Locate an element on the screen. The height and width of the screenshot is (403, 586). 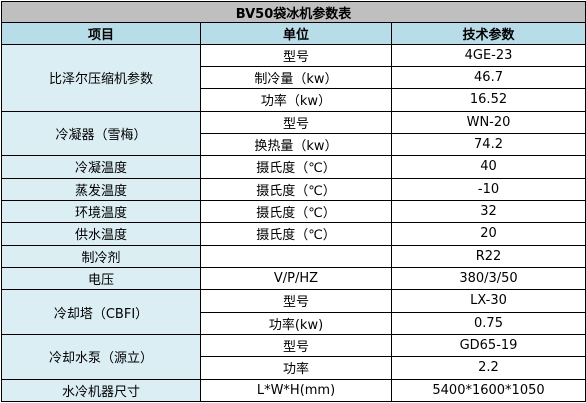
item-cell-compressor: 比泽尔压缩机参数 is located at coordinates (101, 77).